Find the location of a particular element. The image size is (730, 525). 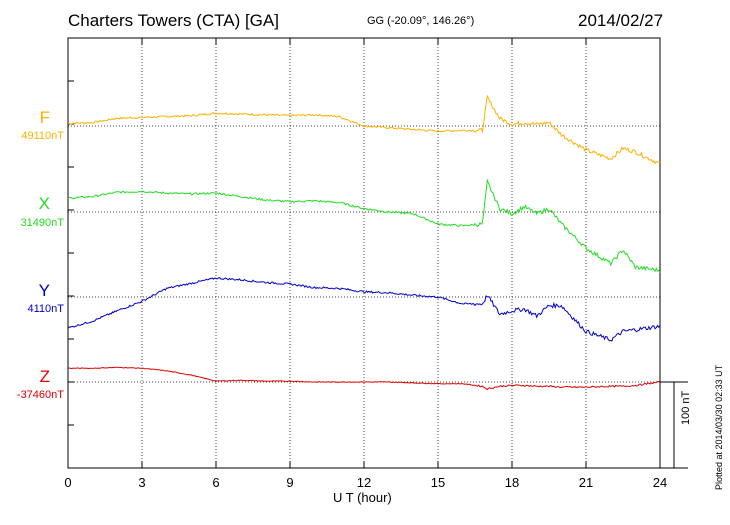

series-line-f is located at coordinates (364, 129).